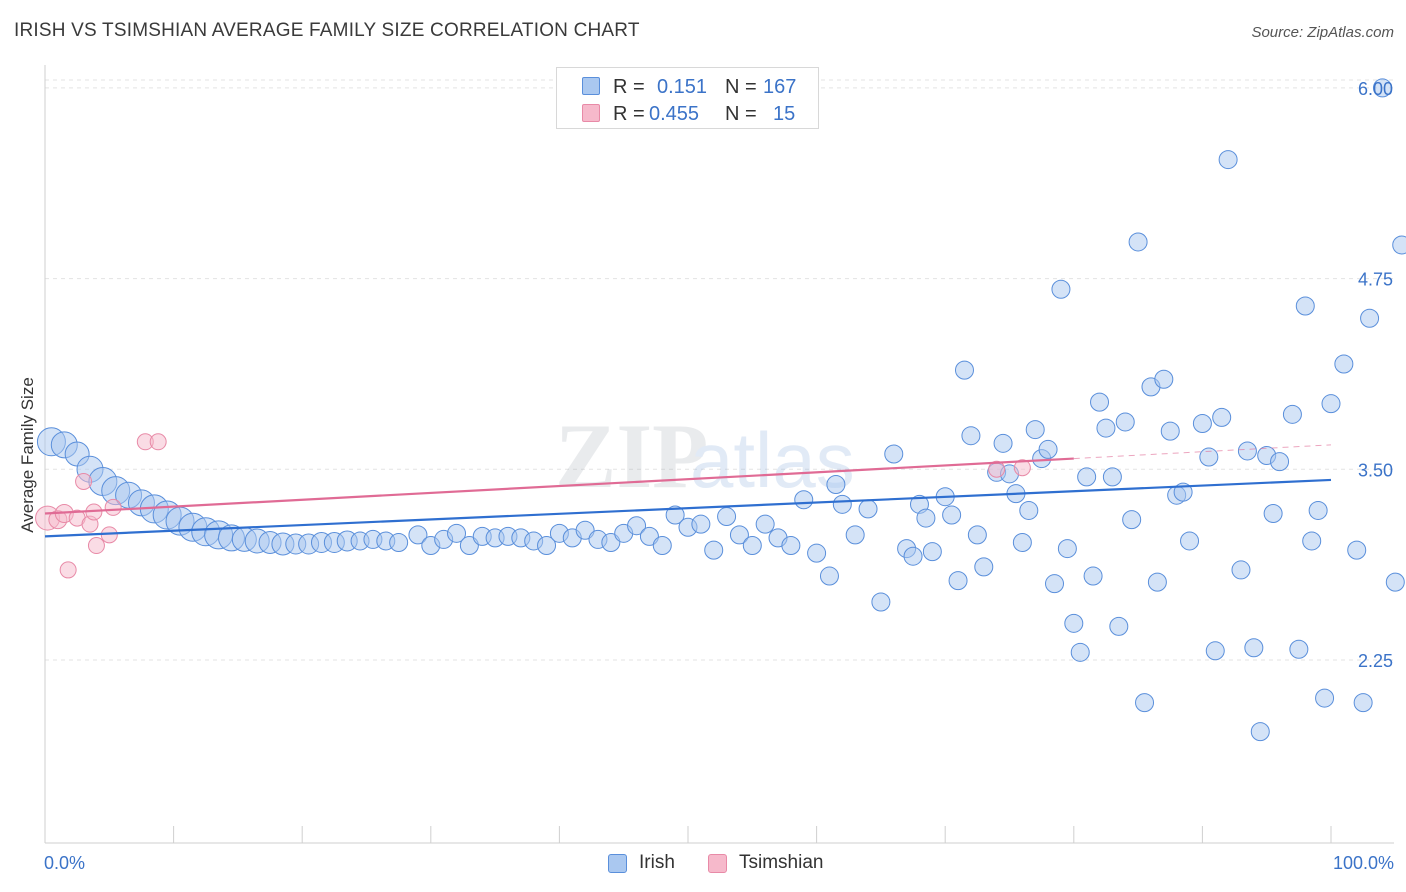 The height and width of the screenshot is (892, 1406). I want to click on y-tick-label: 3.50, so click(1375, 470).